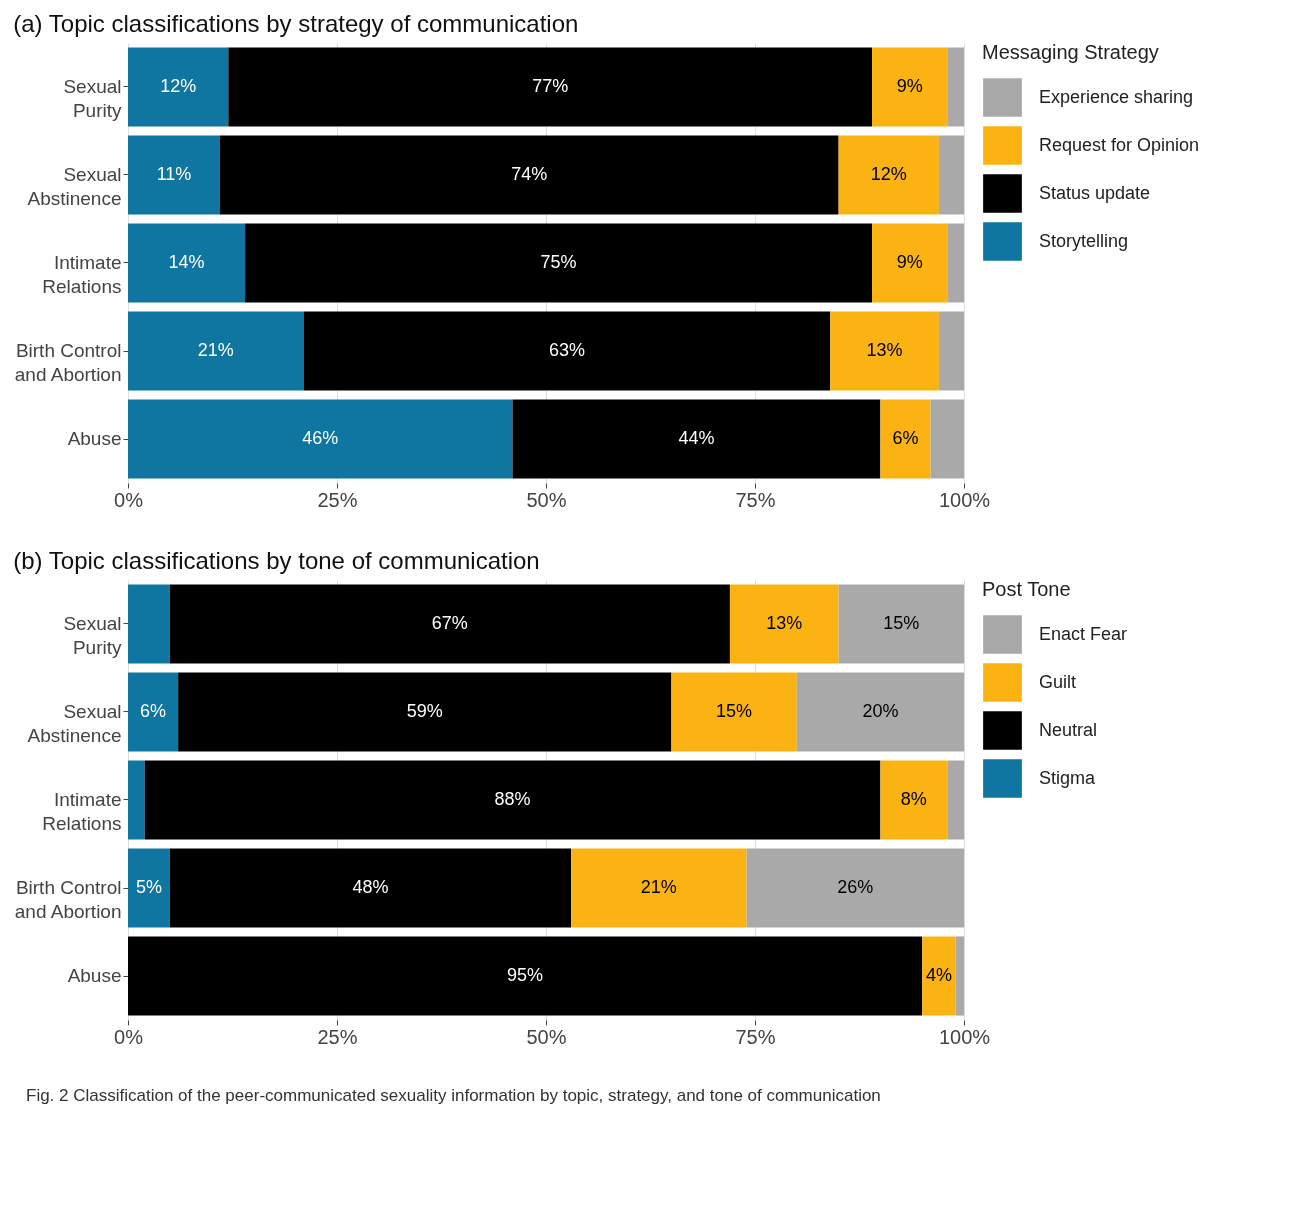  I want to click on legend-title: Messaging Strategy, so click(1070, 52).